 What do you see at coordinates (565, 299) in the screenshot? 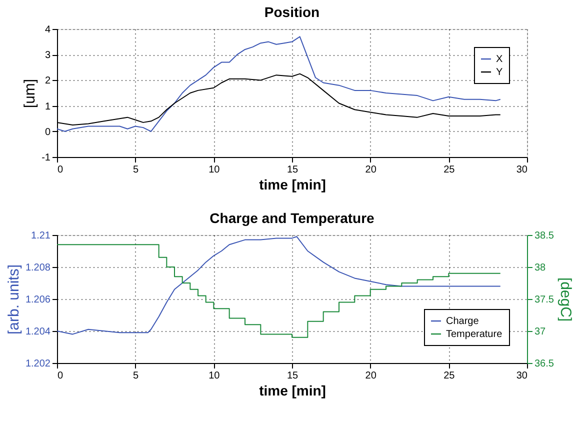
I see `y2-axis-title: [degC]` at bounding box center [565, 299].